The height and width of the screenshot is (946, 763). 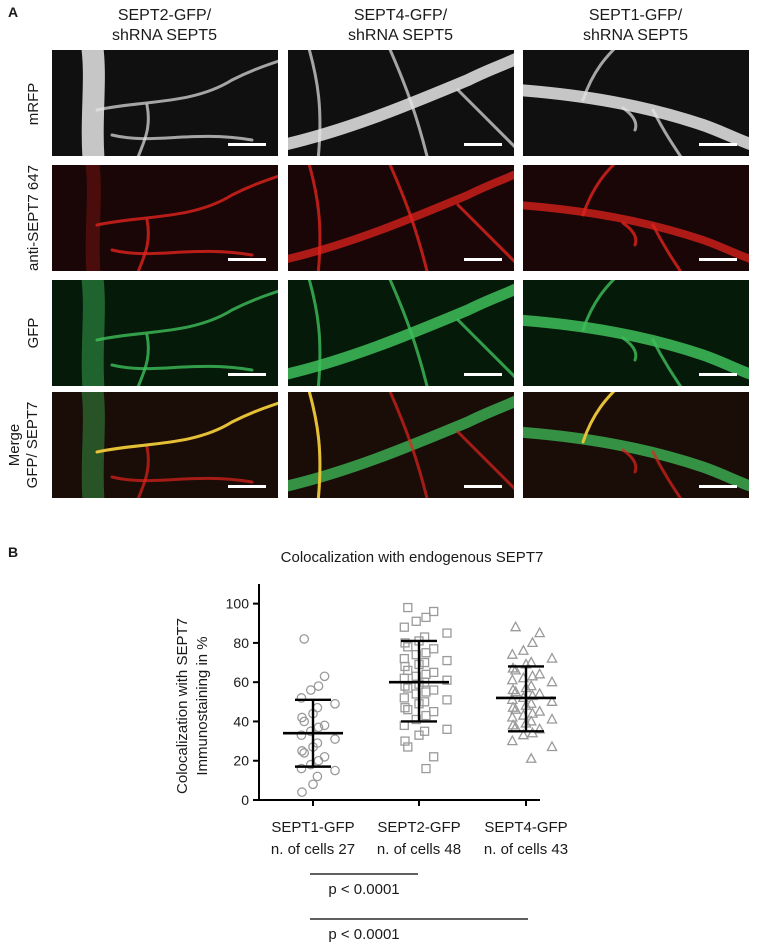 I want to click on row-label-merge: Merge GFP/ SEPT7, so click(x=24, y=445).